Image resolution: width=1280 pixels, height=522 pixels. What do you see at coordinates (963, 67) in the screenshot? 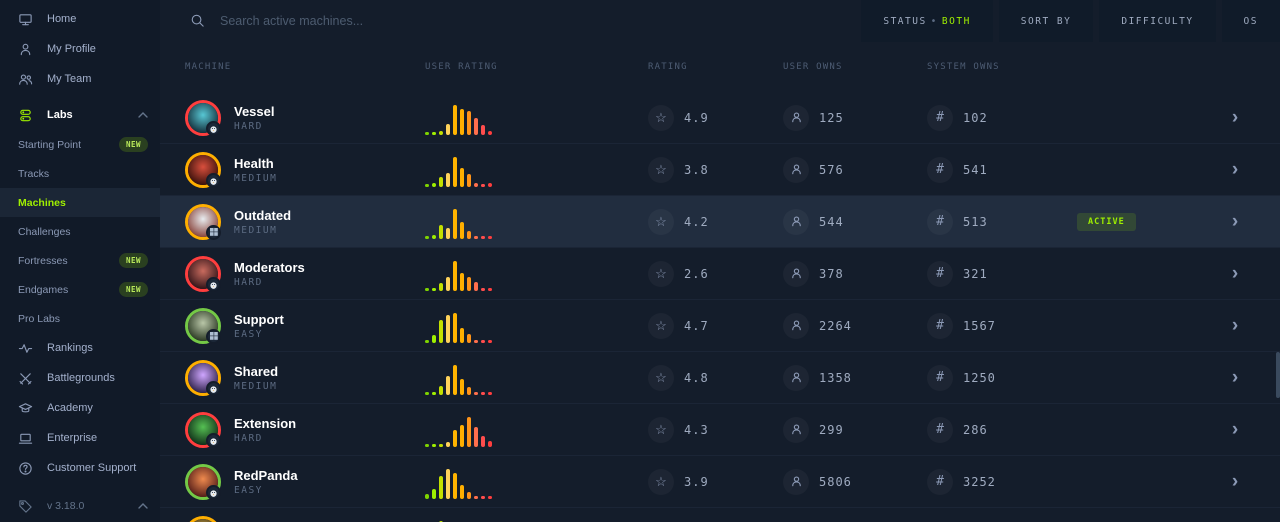
I see `column-header-system-owns: SYSTEM OWNS` at bounding box center [963, 67].